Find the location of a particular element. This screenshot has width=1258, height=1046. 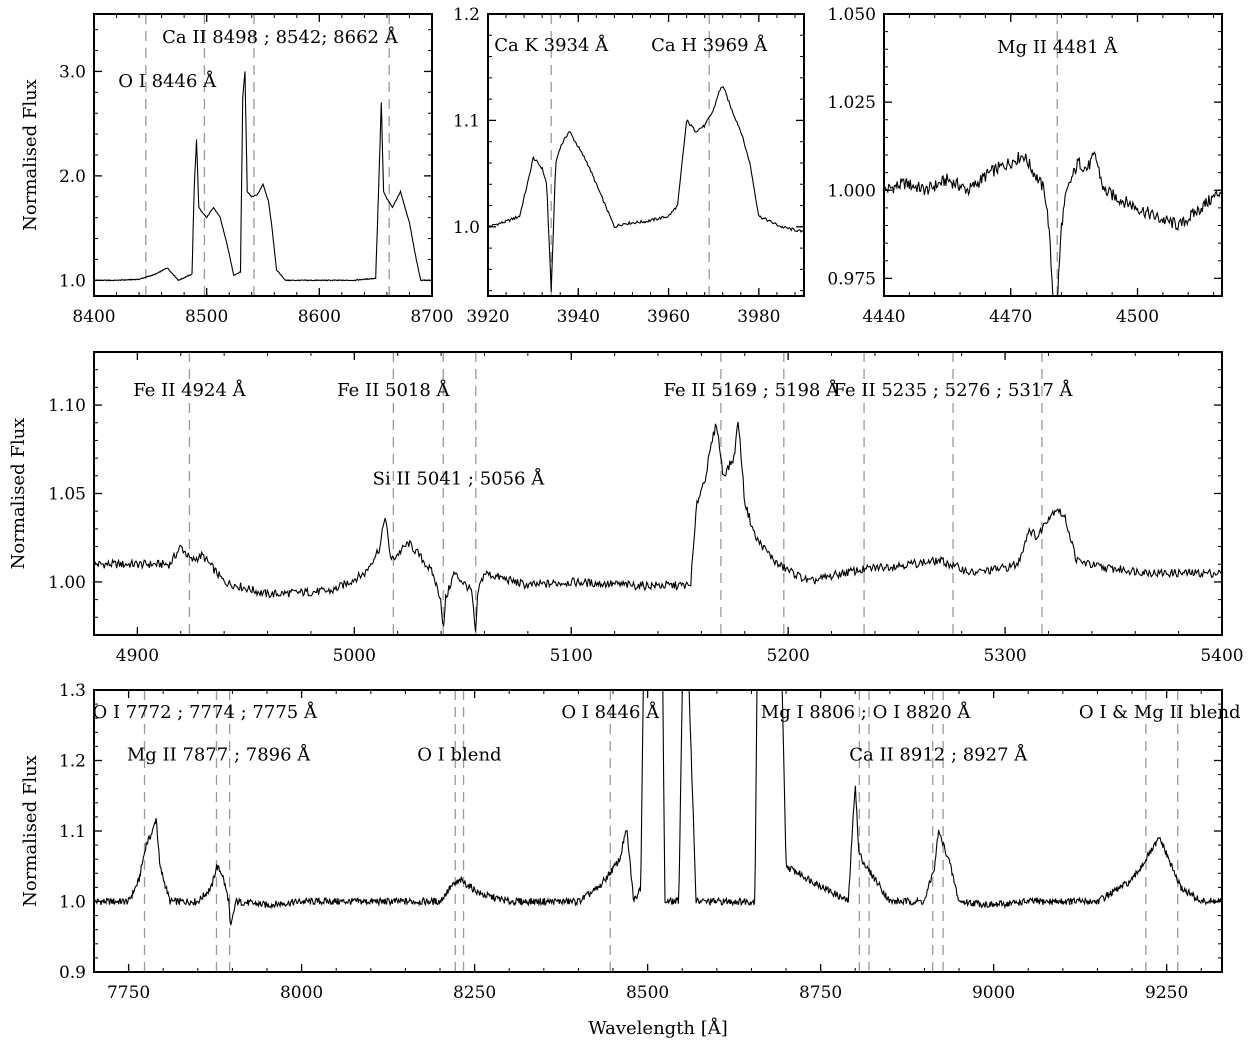

x-tick-label: 8700 is located at coordinates (431, 317).